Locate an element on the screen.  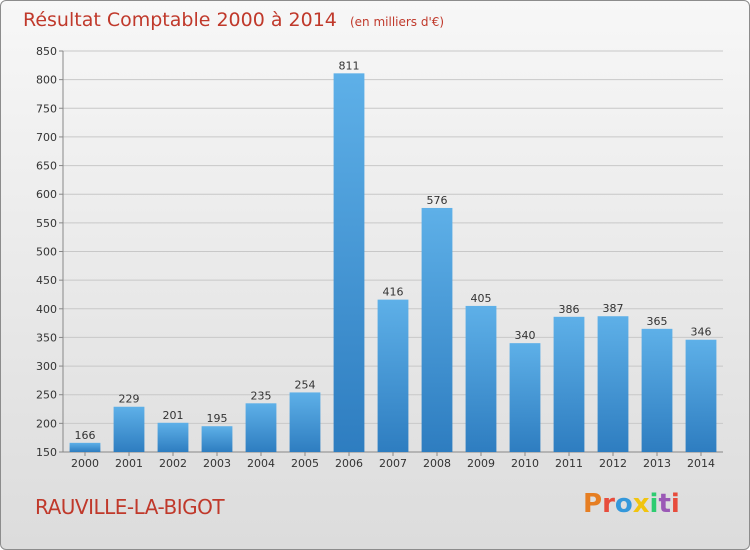
commune-name: RAUVILLE-LA-BIGOT is located at coordinates (130, 507).